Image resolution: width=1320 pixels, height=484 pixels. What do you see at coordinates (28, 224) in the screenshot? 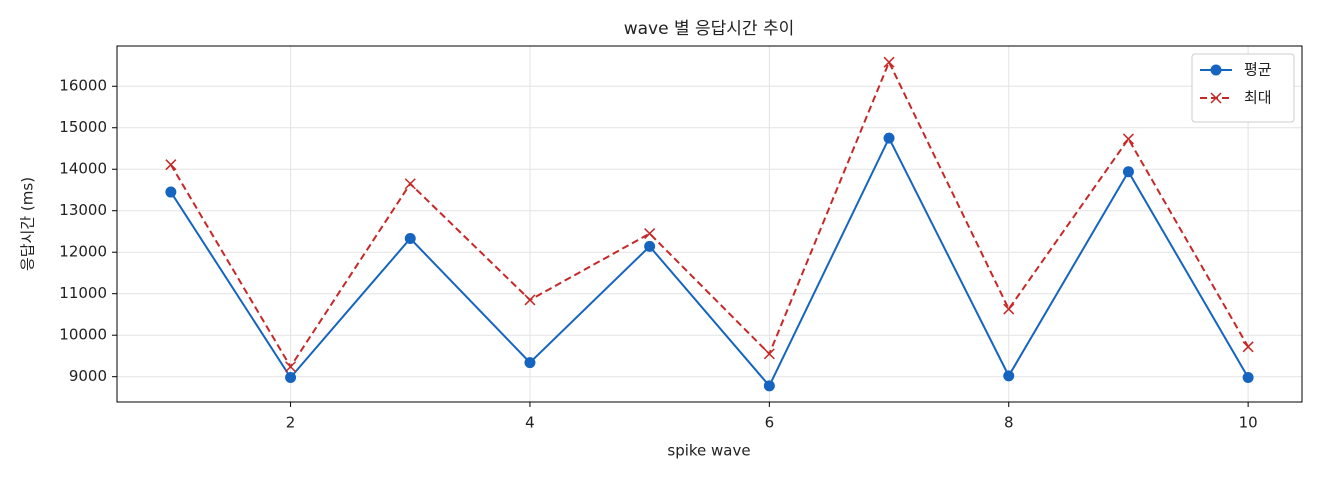
I see `y-axis-label: 응답시간 (ms)` at bounding box center [28, 224].